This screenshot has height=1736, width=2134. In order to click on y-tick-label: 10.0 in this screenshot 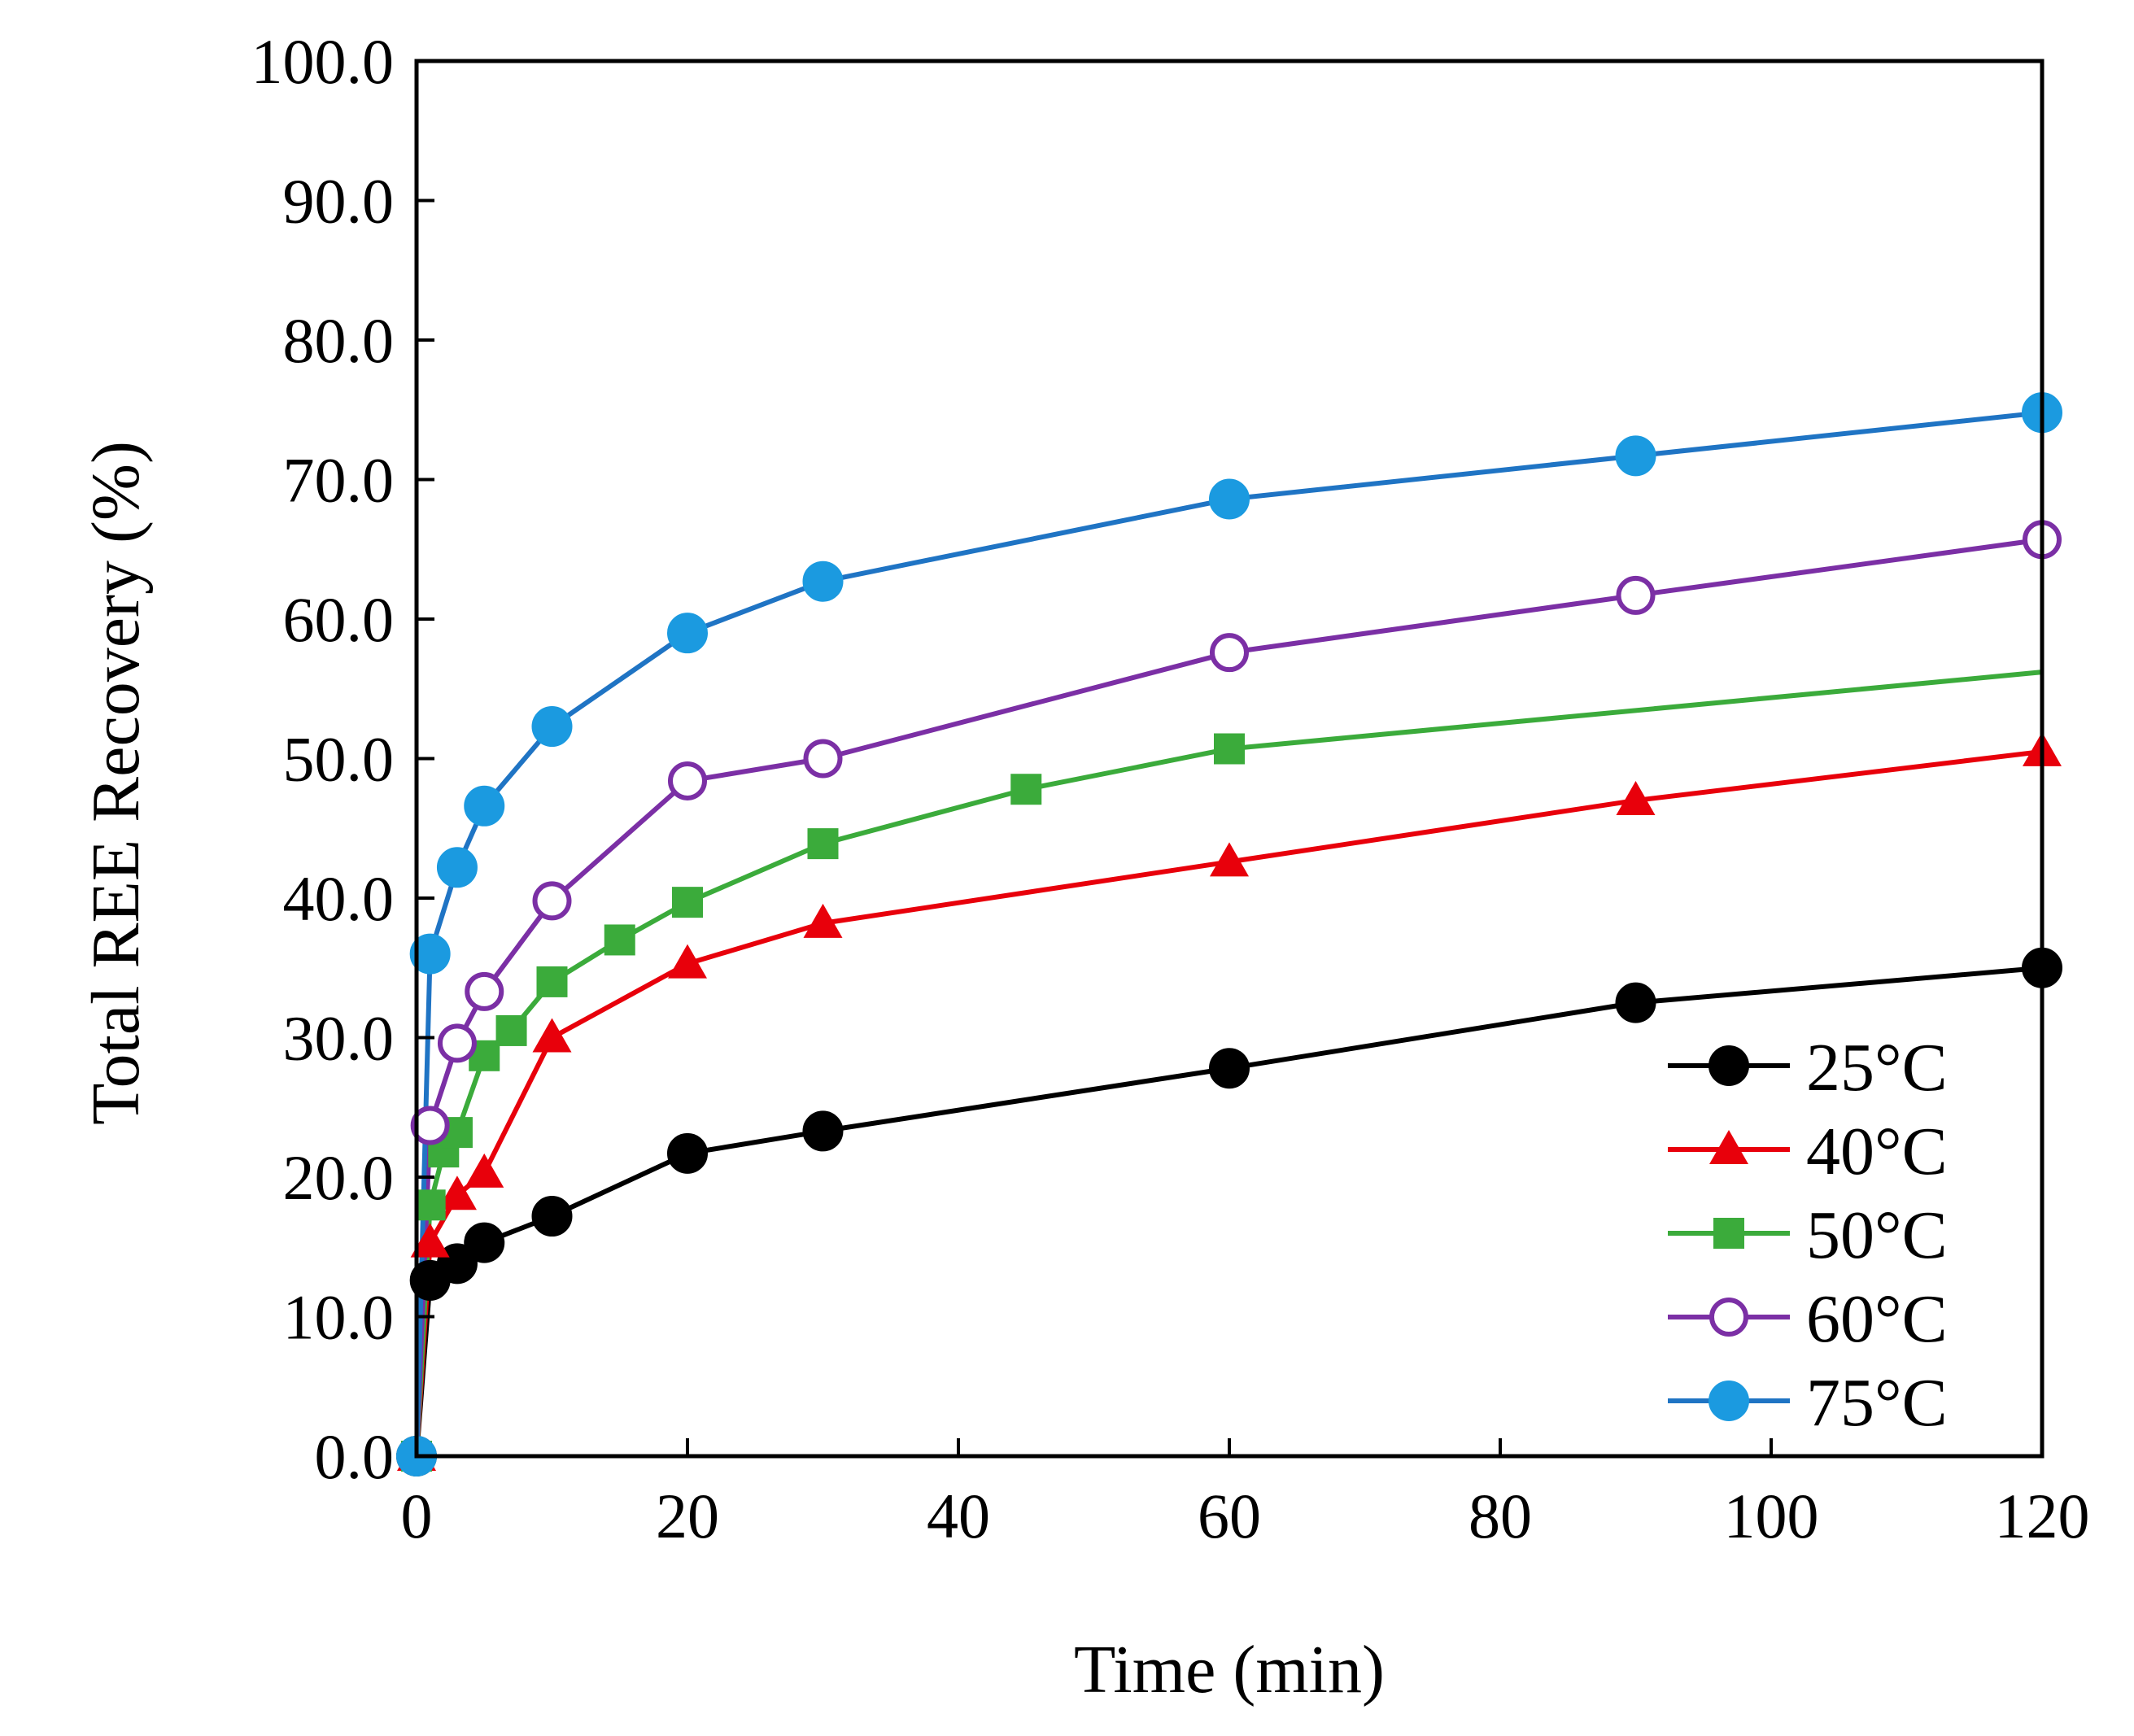, I will do `click(339, 1317)`.